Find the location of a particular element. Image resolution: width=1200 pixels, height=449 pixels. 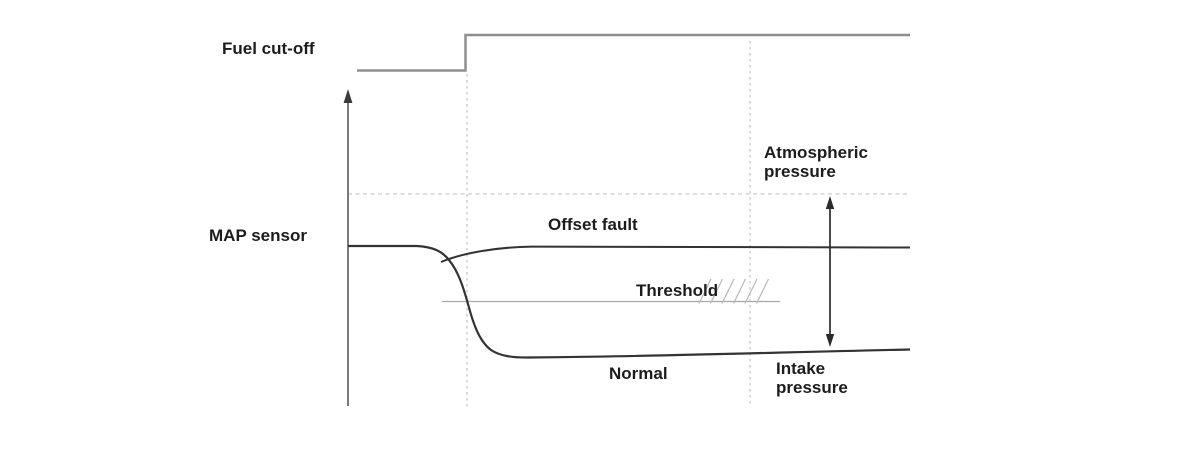

pressure-range-arrow-top-arrowhead is located at coordinates (830, 202).